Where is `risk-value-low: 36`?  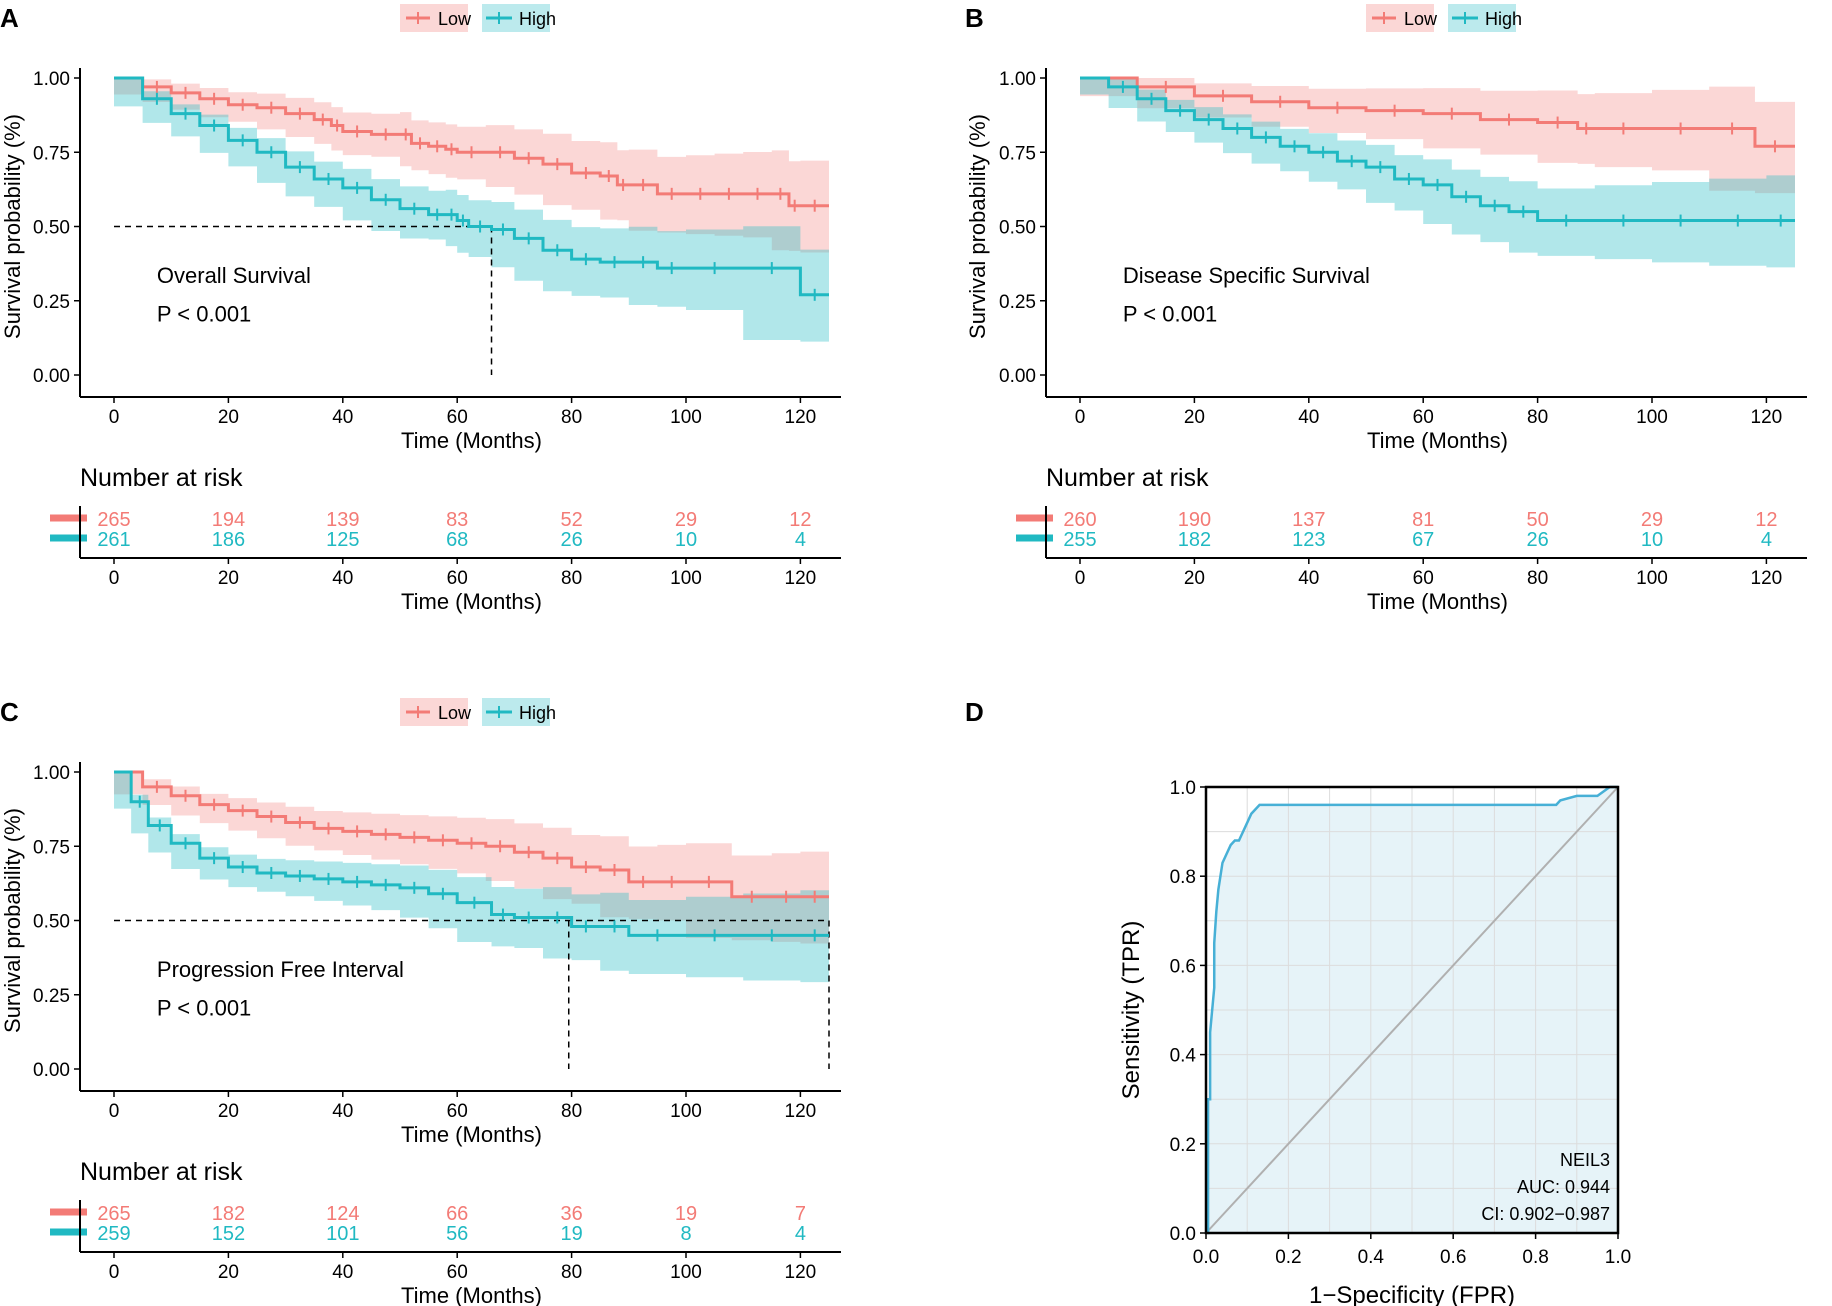 risk-value-low: 36 is located at coordinates (571, 1214).